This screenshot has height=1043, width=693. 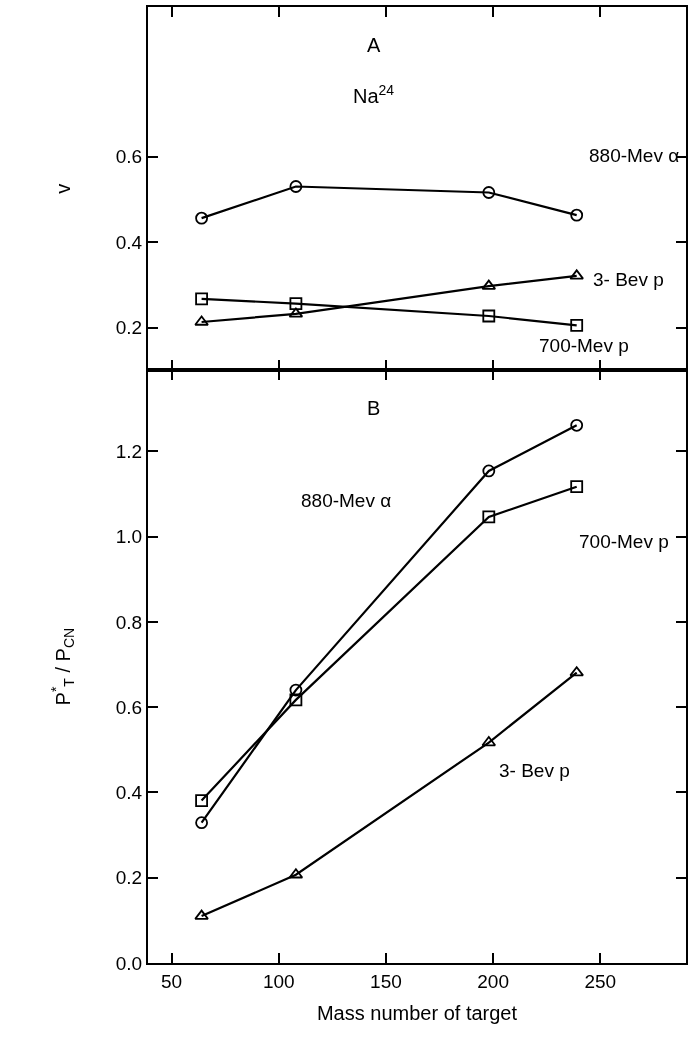 What do you see at coordinates (386, 981) in the screenshot?
I see `x-tick-label: 150` at bounding box center [386, 981].